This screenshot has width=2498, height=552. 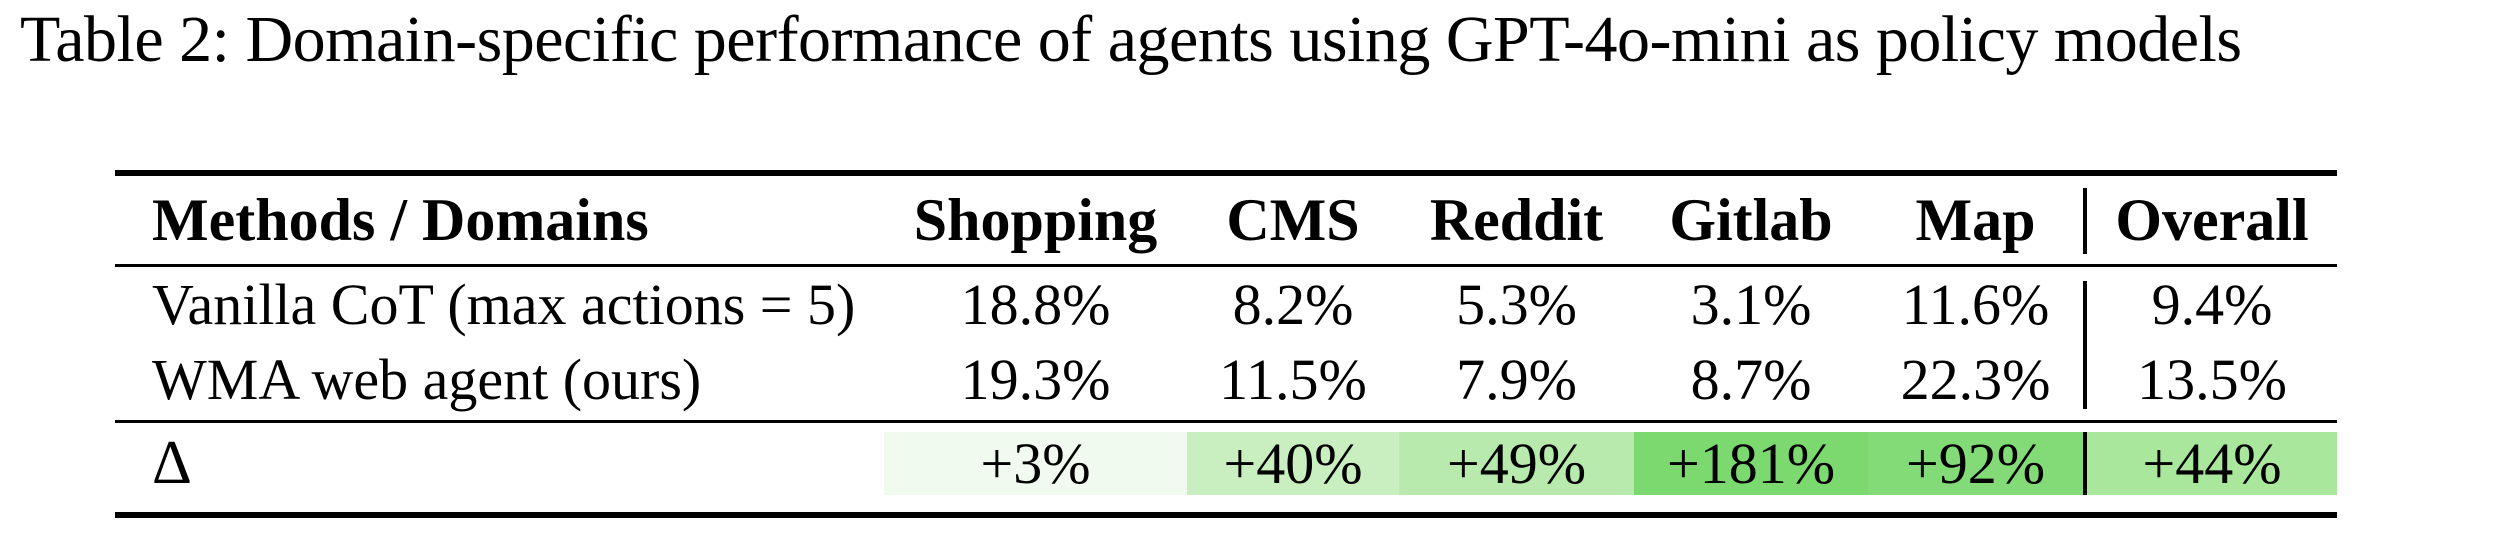 What do you see at coordinates (1035, 463) in the screenshot?
I see `delta-shopping: +3%` at bounding box center [1035, 463].